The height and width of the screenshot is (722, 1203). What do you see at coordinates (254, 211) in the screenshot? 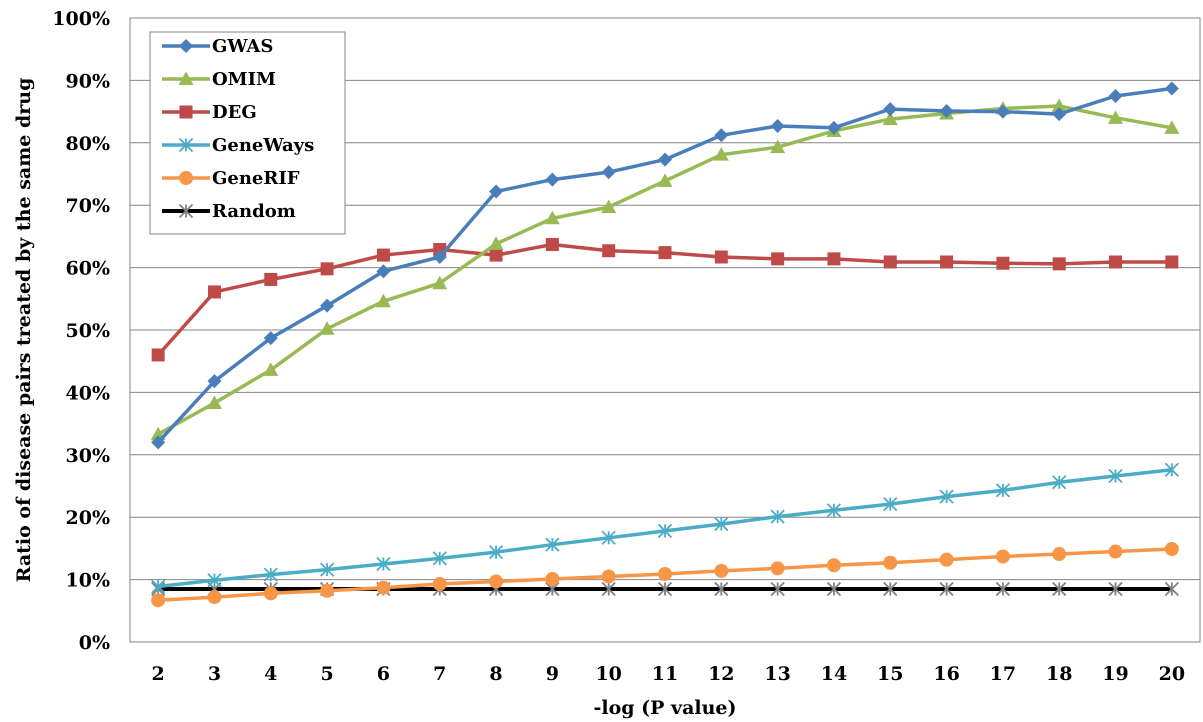
I see `legend-label: Random` at bounding box center [254, 211].